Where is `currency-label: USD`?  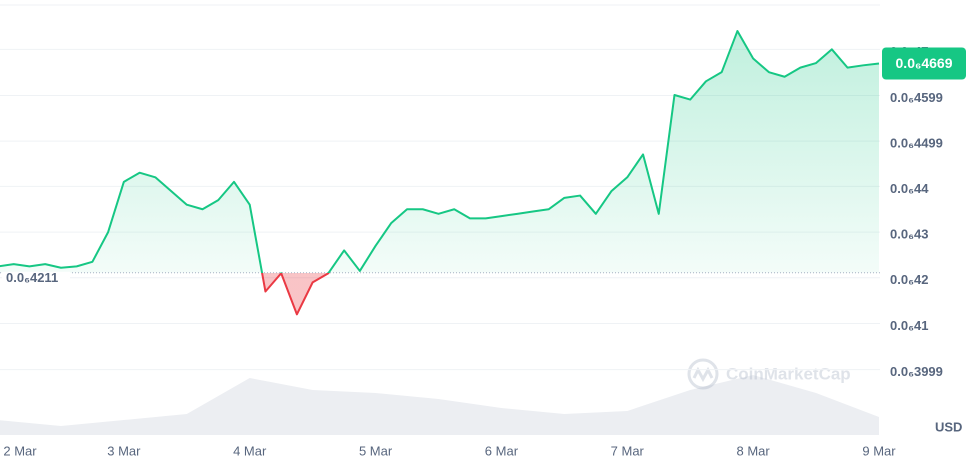
currency-label: USD is located at coordinates (948, 426).